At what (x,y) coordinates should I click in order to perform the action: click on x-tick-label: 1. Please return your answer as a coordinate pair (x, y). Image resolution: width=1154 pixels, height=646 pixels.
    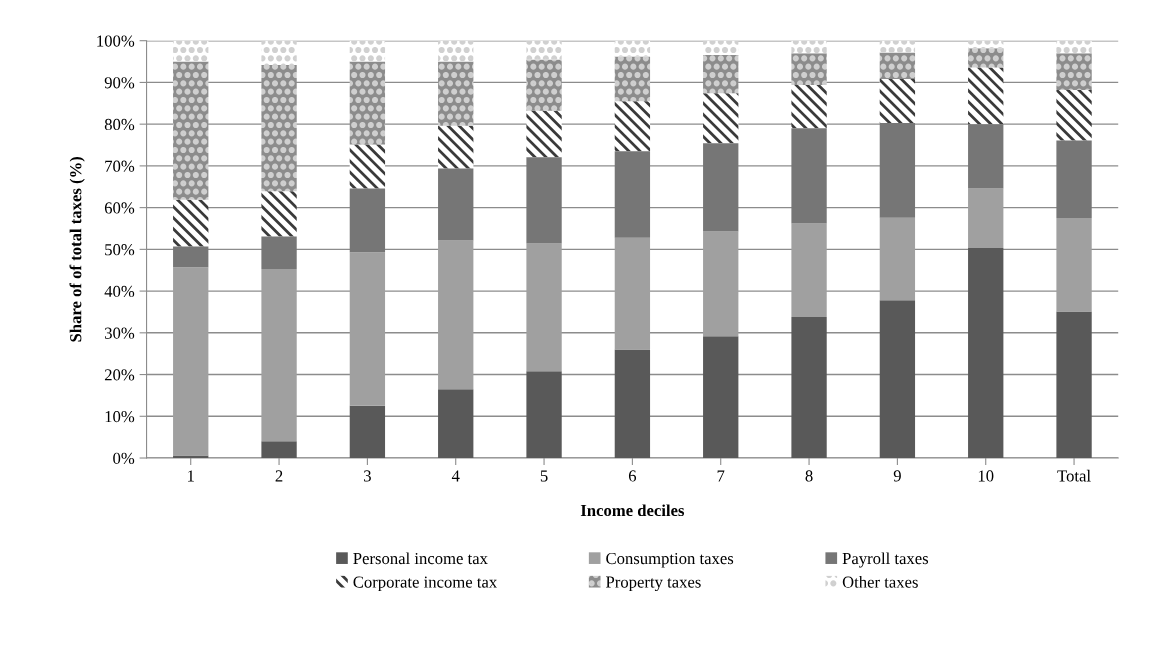
    Looking at the image, I should click on (191, 476).